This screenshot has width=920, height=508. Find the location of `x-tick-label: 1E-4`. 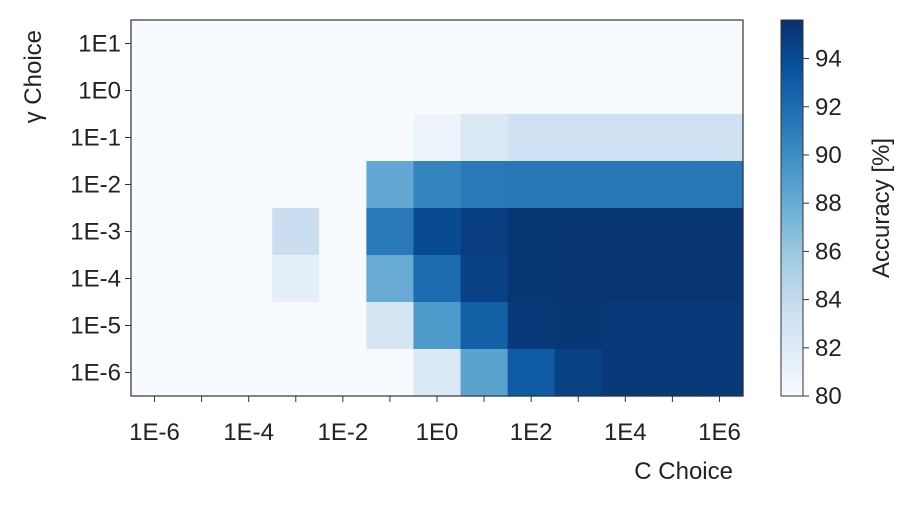

x-tick-label: 1E-4 is located at coordinates (248, 432).